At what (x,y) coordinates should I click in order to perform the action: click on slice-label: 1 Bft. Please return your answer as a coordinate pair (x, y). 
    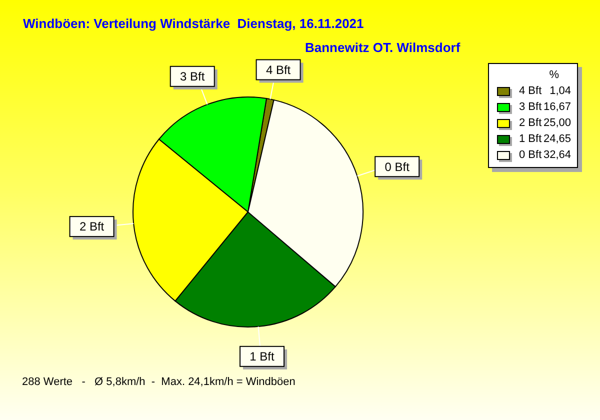
    Looking at the image, I should click on (263, 357).